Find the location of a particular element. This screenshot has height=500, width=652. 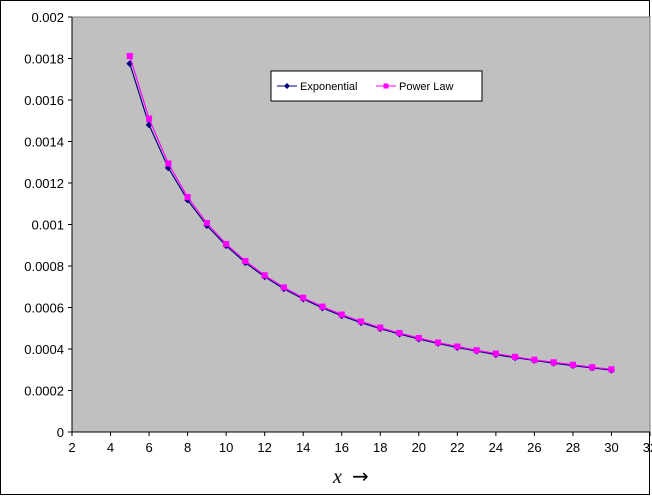

legend-marker-exponential is located at coordinates (287, 86).